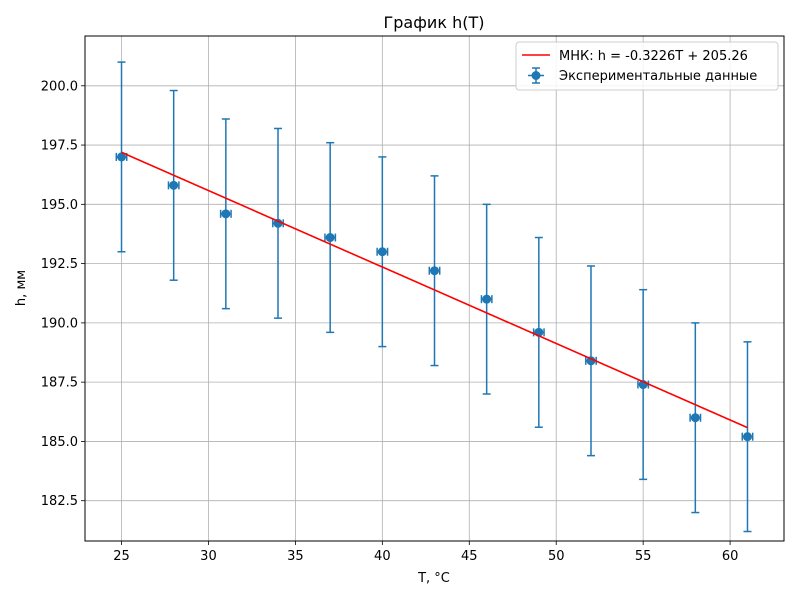 The image size is (800, 600). Describe the element at coordinates (208, 556) in the screenshot. I see `x-tick-label: 30` at that location.